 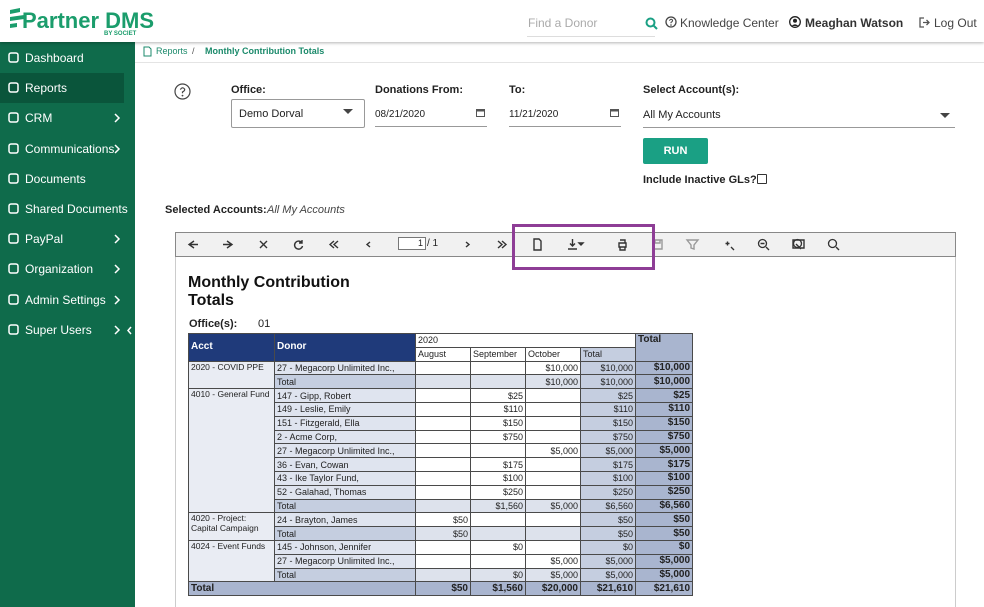 What do you see at coordinates (955, 23) in the screenshot?
I see `logout: Log Out` at bounding box center [955, 23].